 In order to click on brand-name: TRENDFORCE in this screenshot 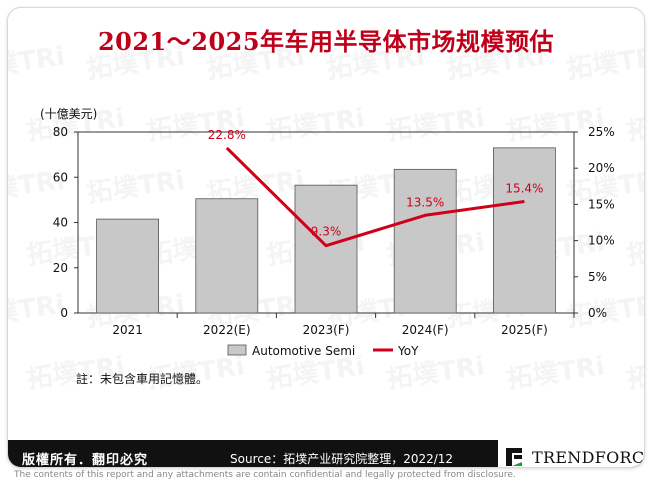, I will do `click(588, 457)`.